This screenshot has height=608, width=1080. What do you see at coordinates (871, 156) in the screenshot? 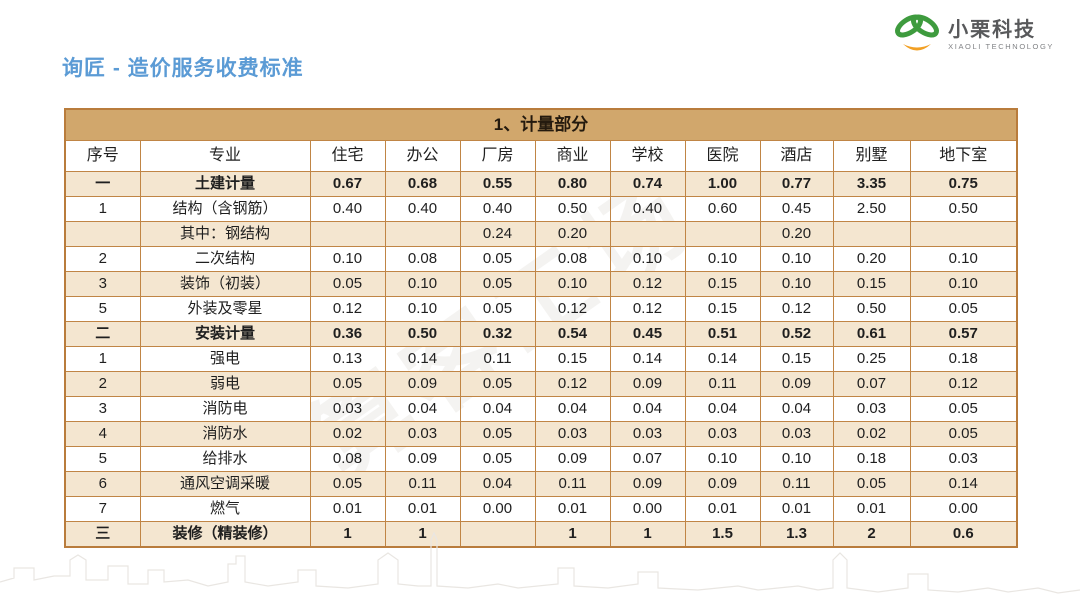
I see `column-header-9: 别墅` at bounding box center [871, 156].